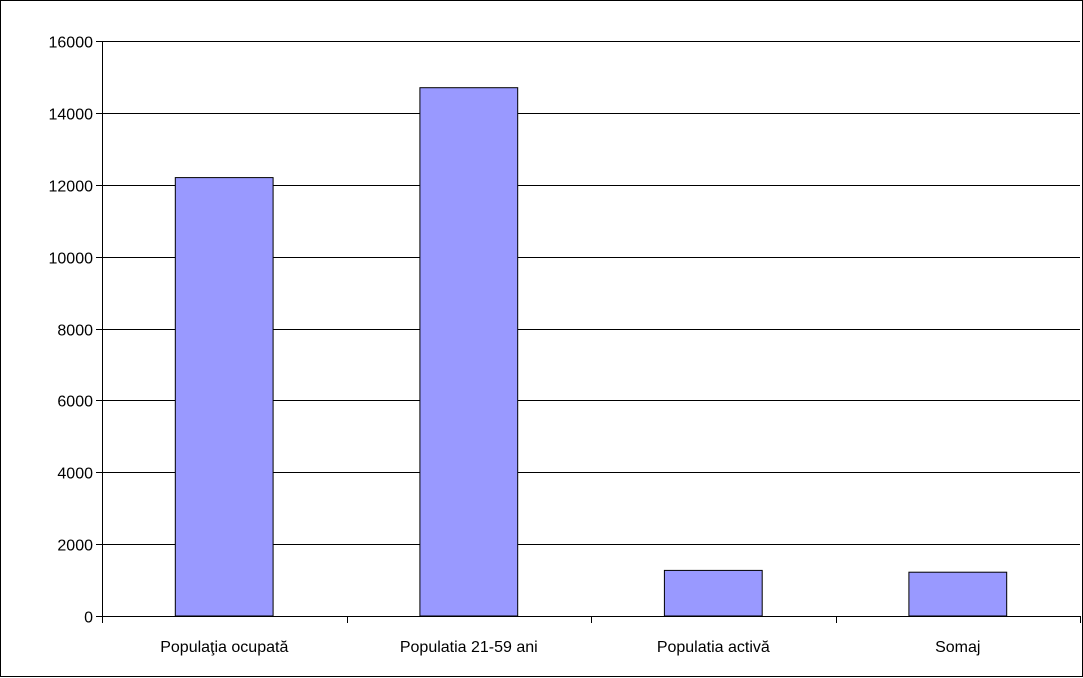  Describe the element at coordinates (71, 115) in the screenshot. I see `y-tick-label: 14000` at that location.